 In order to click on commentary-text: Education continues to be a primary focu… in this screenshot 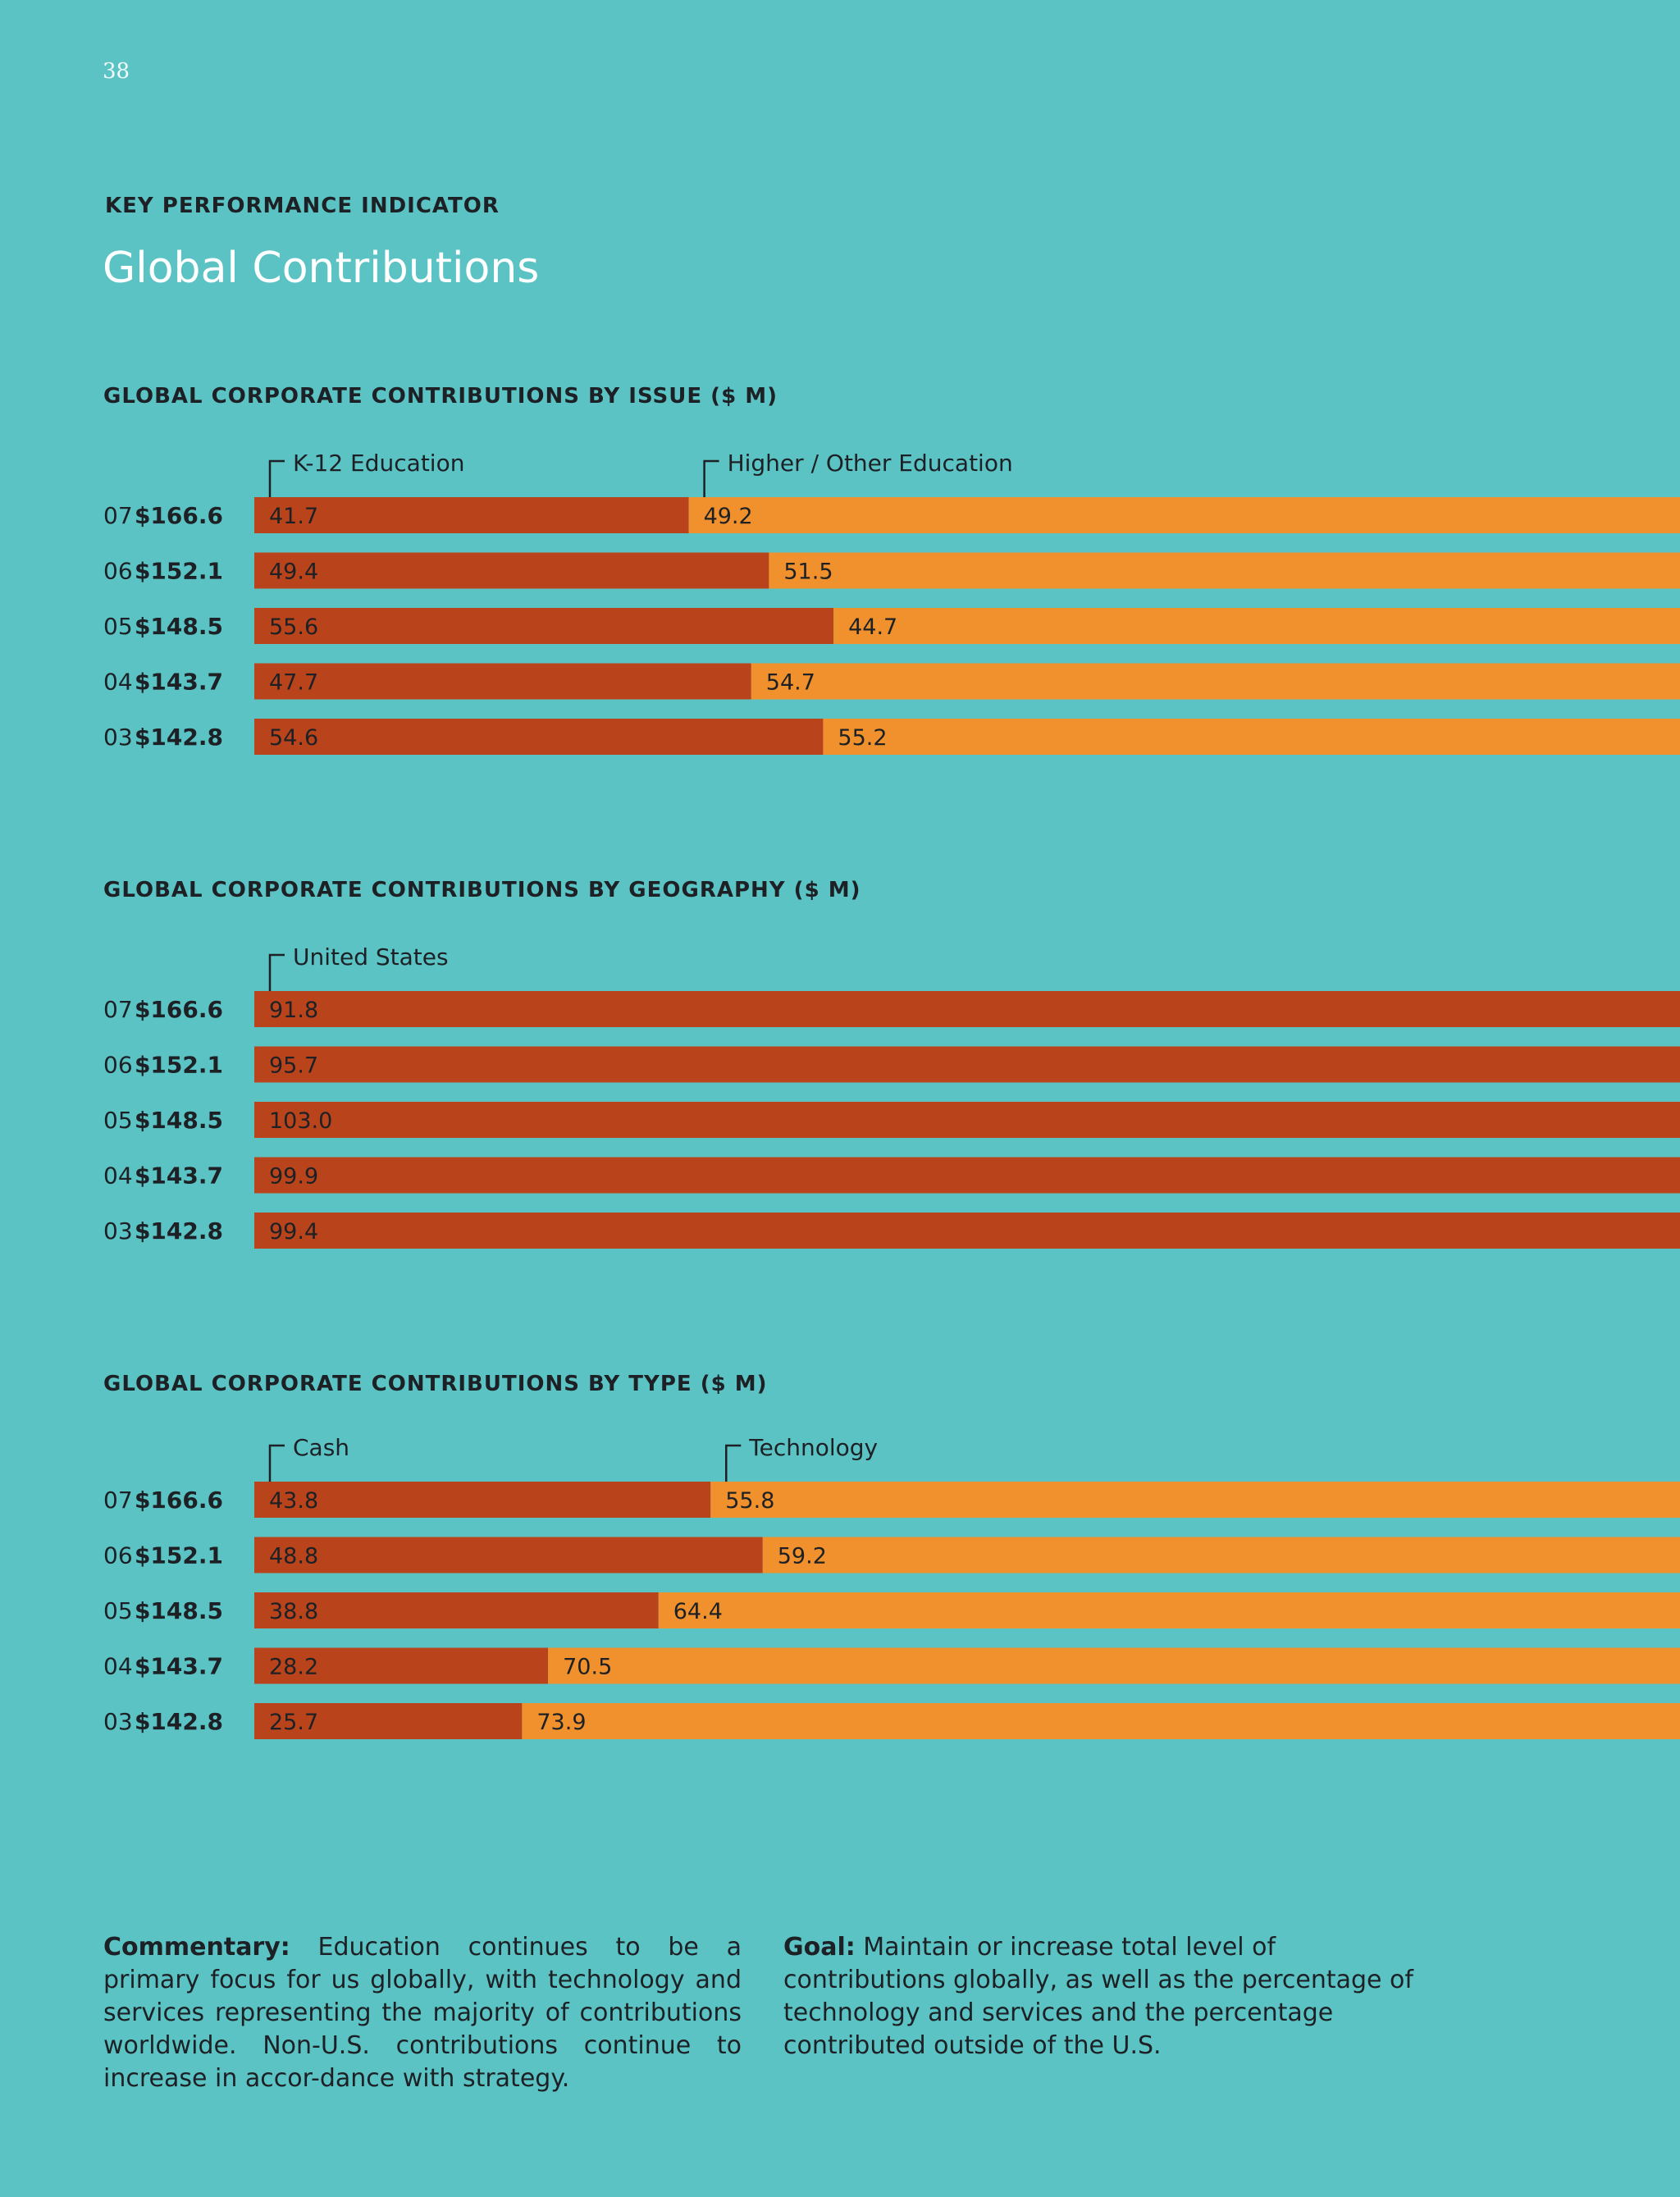, I will do `click(423, 2013)`.